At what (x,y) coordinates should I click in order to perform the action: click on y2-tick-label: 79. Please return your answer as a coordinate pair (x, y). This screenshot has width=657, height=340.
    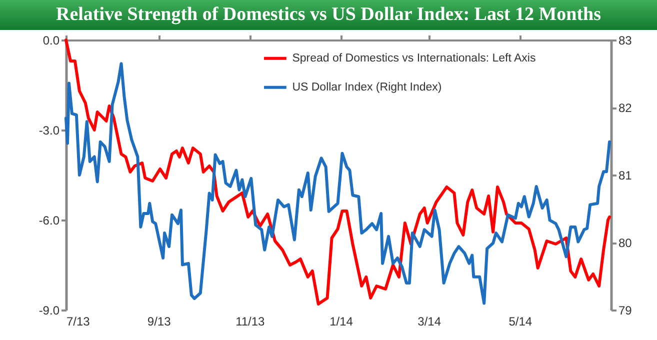
    Looking at the image, I should click on (625, 311).